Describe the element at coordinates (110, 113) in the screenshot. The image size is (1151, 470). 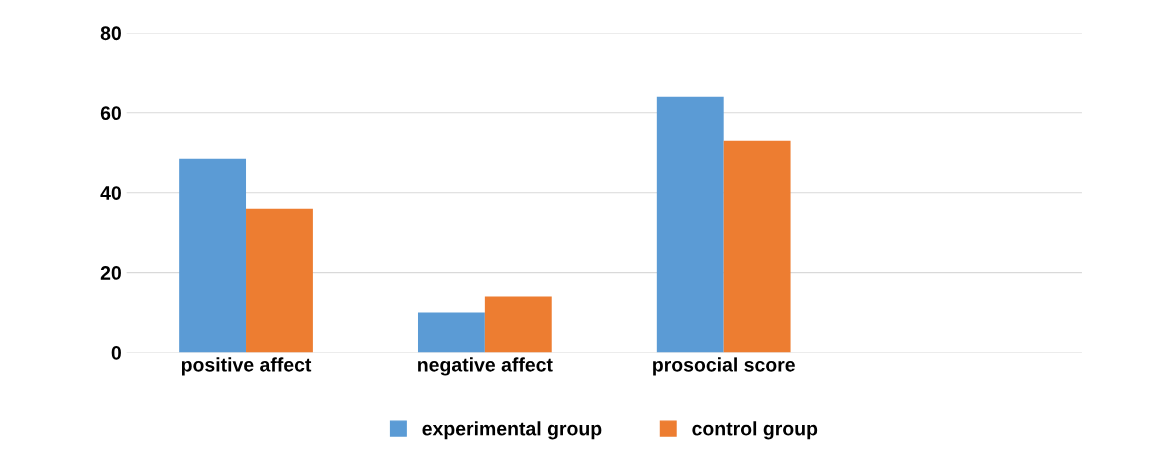
I see `y-tick-label: 60` at that location.